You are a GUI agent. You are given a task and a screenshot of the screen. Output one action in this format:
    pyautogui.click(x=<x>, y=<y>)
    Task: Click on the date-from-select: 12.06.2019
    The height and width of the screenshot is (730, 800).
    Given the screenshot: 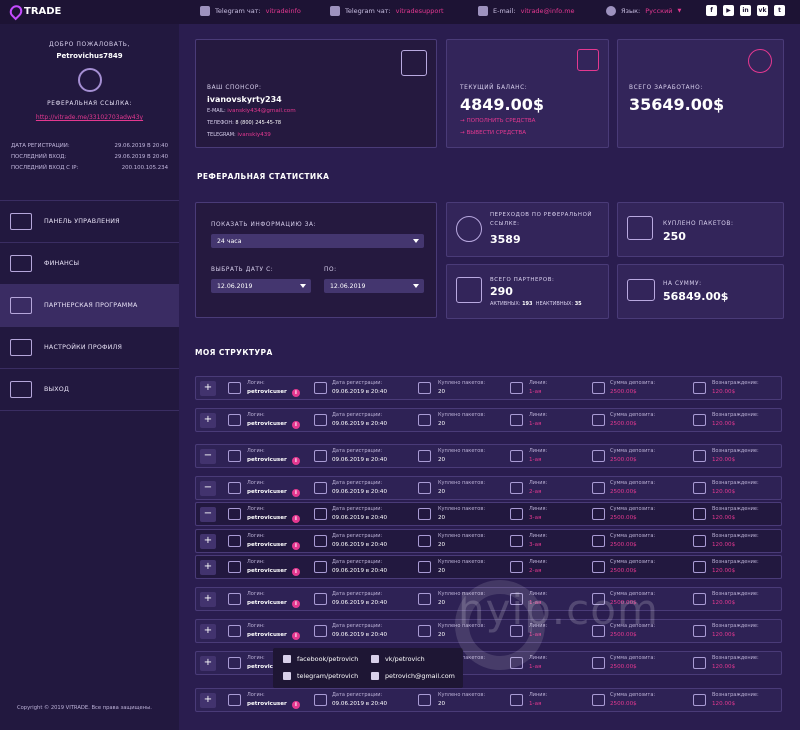 What is the action you would take?
    pyautogui.click(x=261, y=286)
    